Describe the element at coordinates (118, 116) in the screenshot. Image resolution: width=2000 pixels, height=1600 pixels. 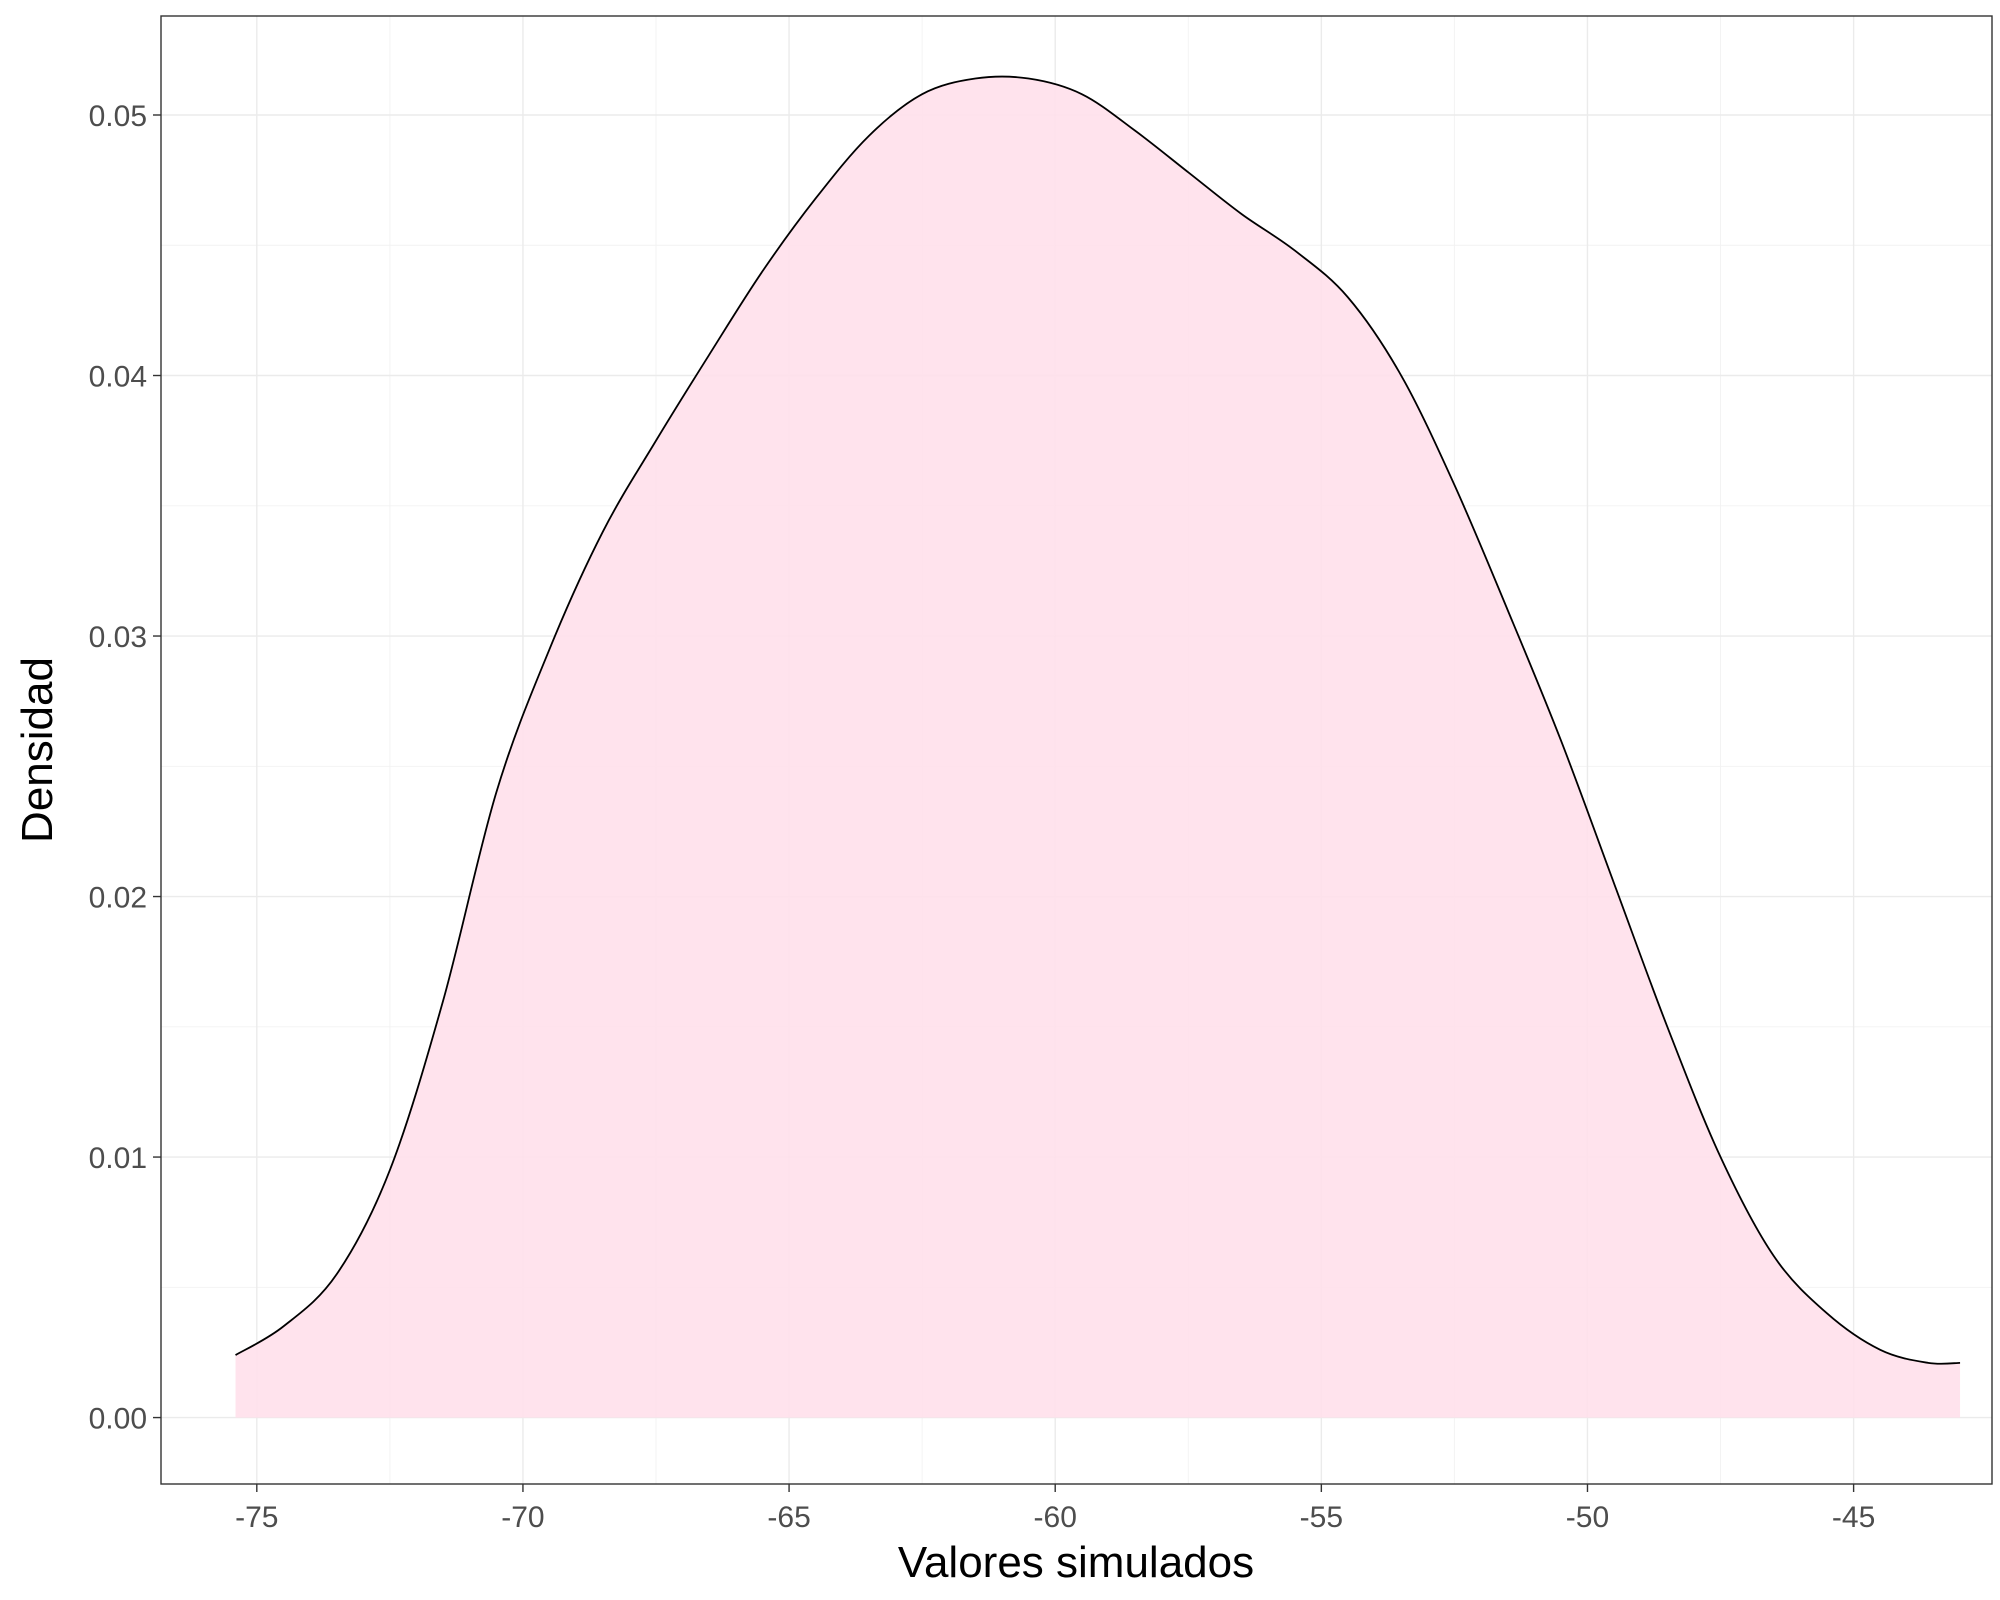
I see `y-tick-label: 0.05` at that location.